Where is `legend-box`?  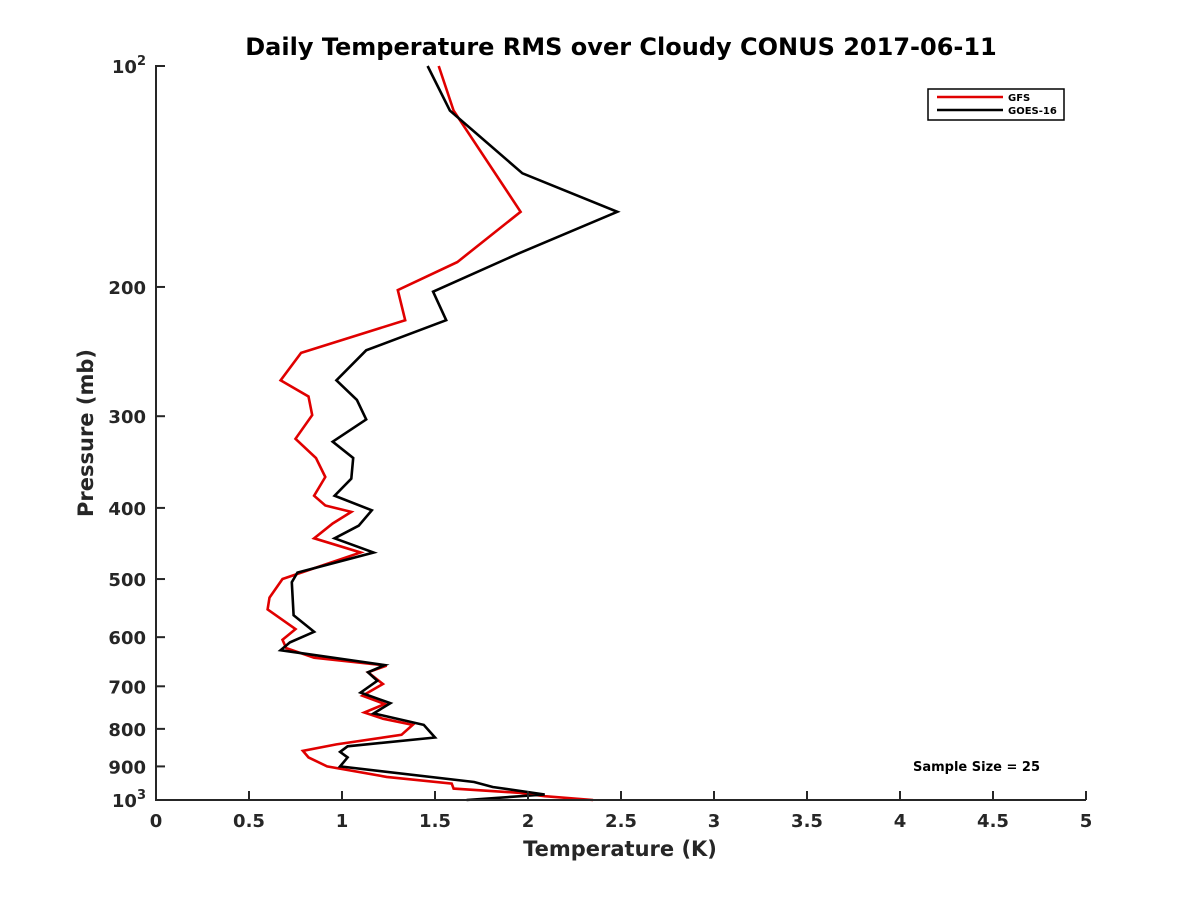
legend-box is located at coordinates (996, 104).